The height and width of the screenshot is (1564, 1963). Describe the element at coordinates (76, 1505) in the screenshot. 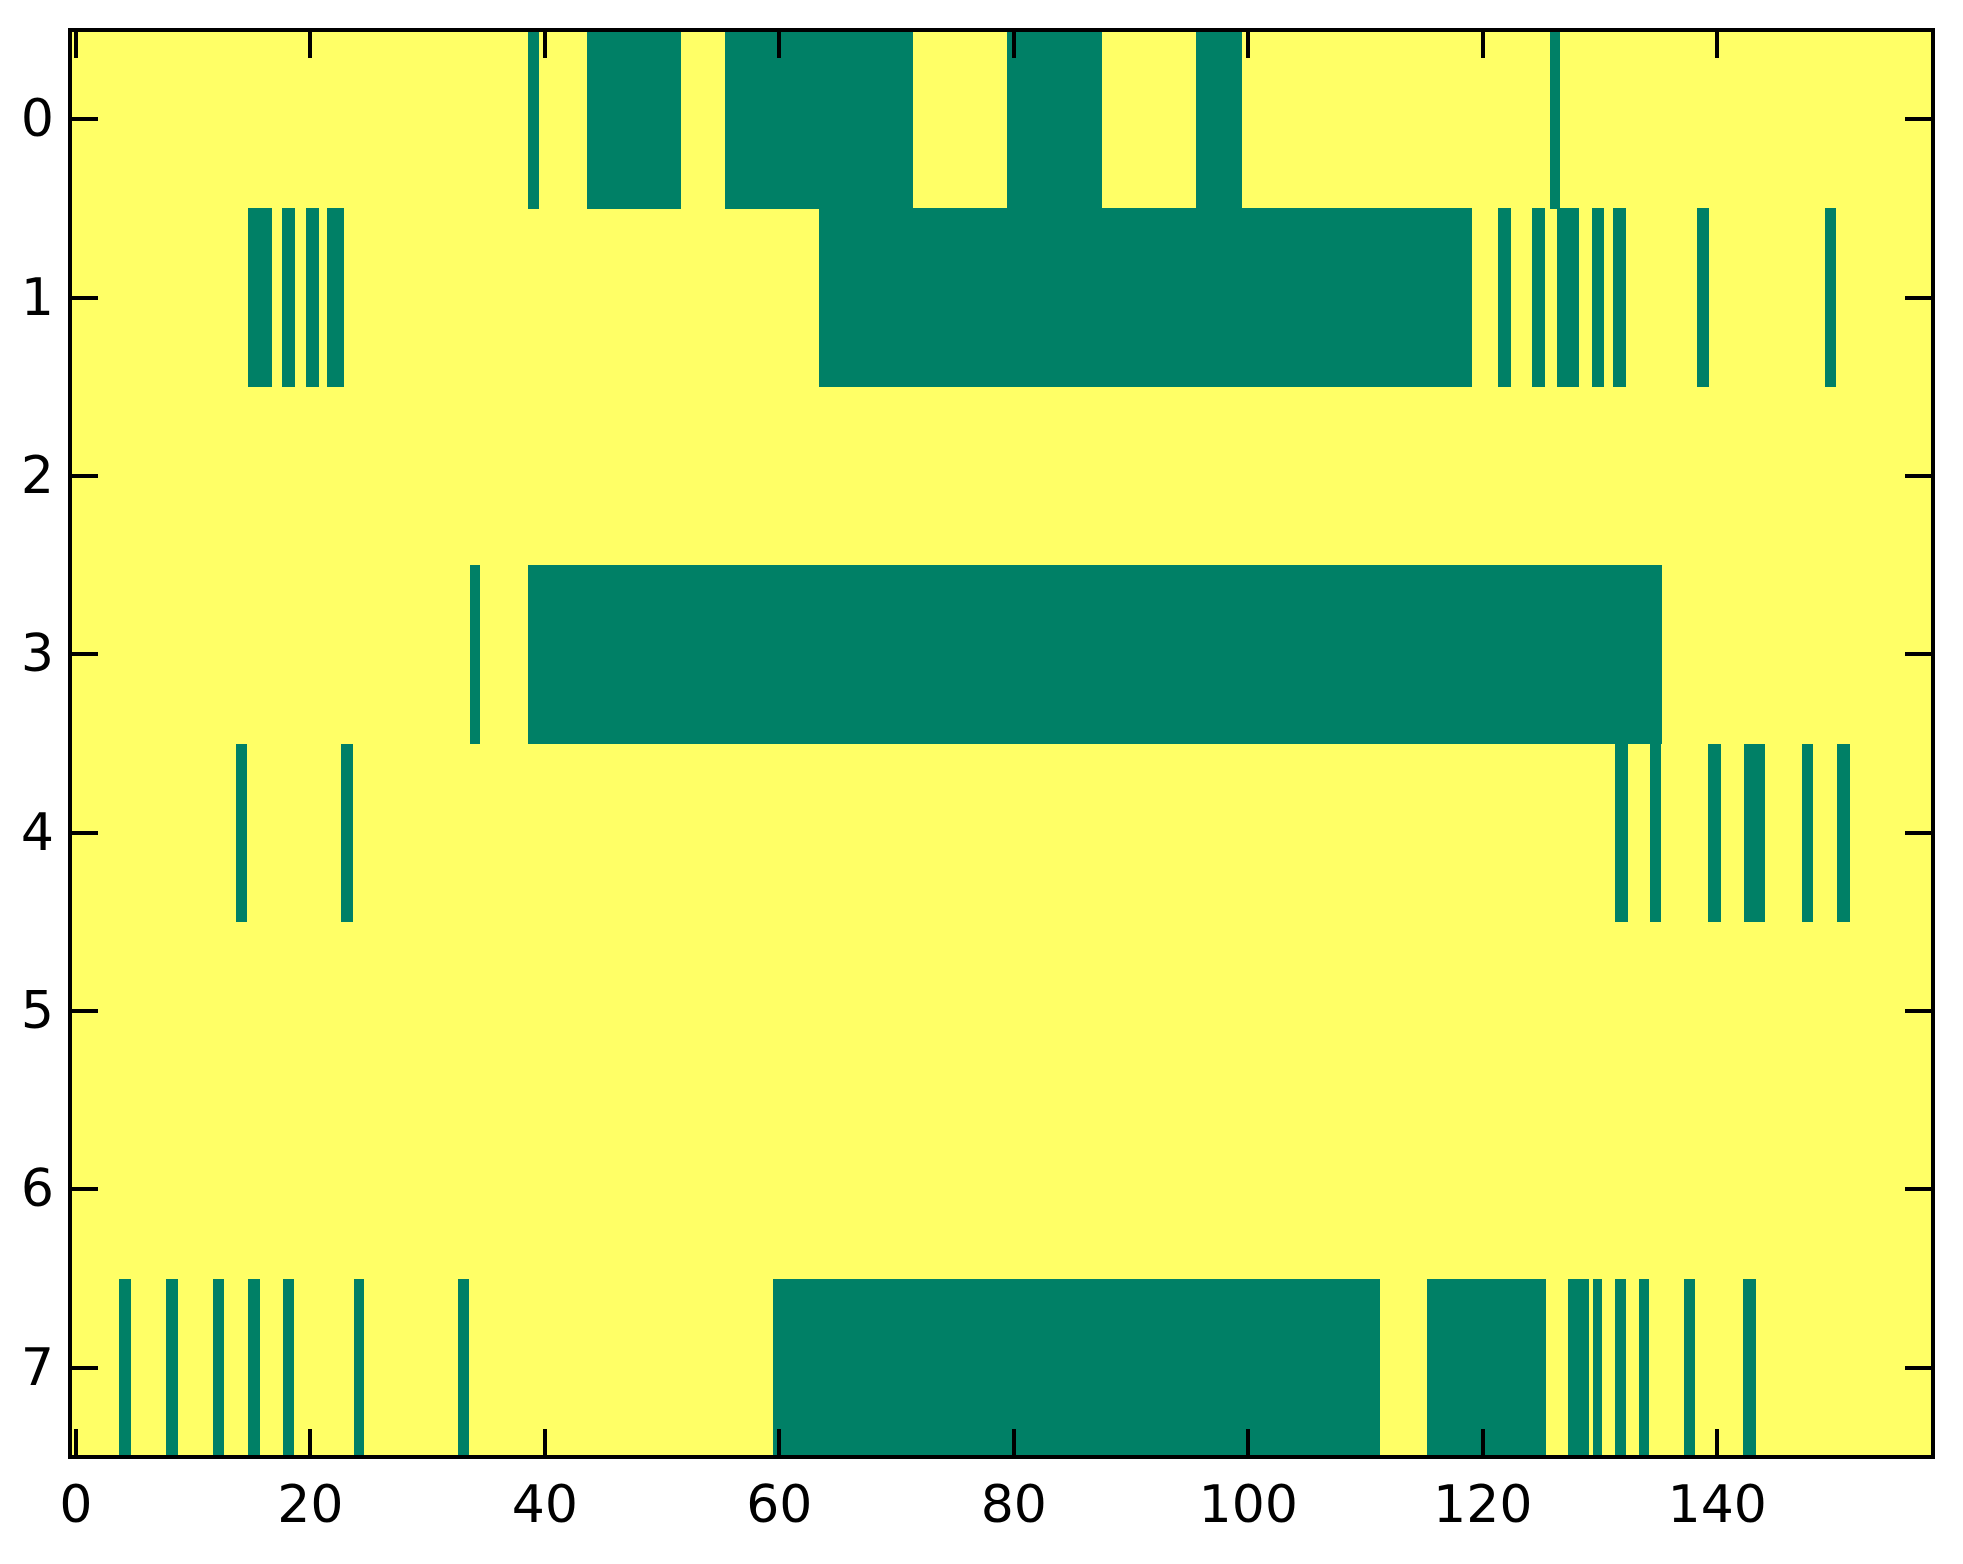

I see `x-tick-label-0: 0` at that location.